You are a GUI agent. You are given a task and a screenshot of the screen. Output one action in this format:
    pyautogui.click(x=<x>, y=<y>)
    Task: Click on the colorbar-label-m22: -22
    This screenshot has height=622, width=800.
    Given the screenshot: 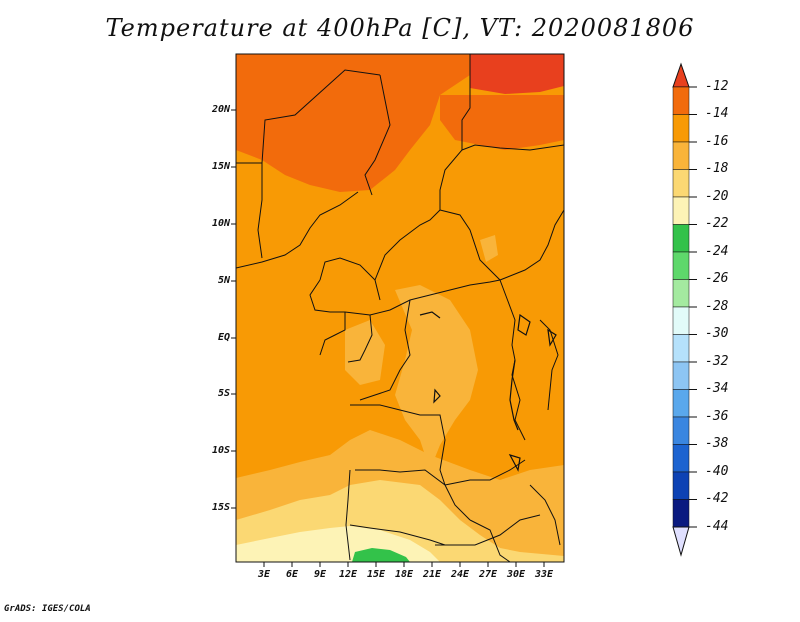 What is the action you would take?
    pyautogui.click(x=717, y=223)
    